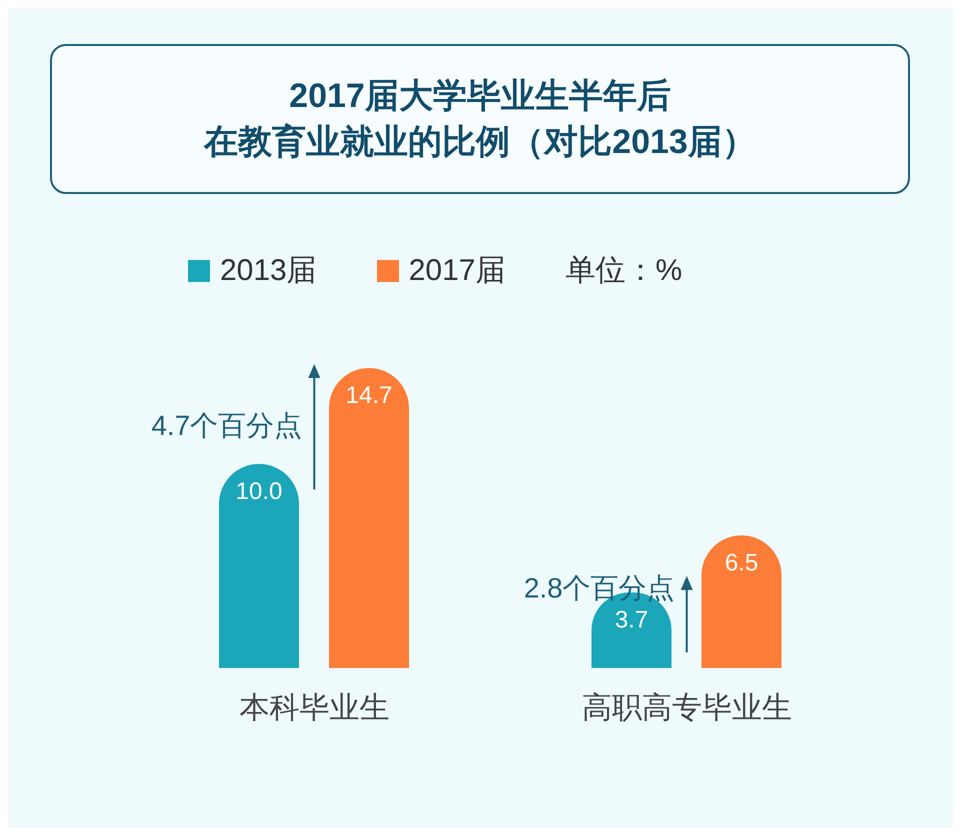  What do you see at coordinates (369, 396) in the screenshot?
I see `data-label: 14.7` at bounding box center [369, 396].